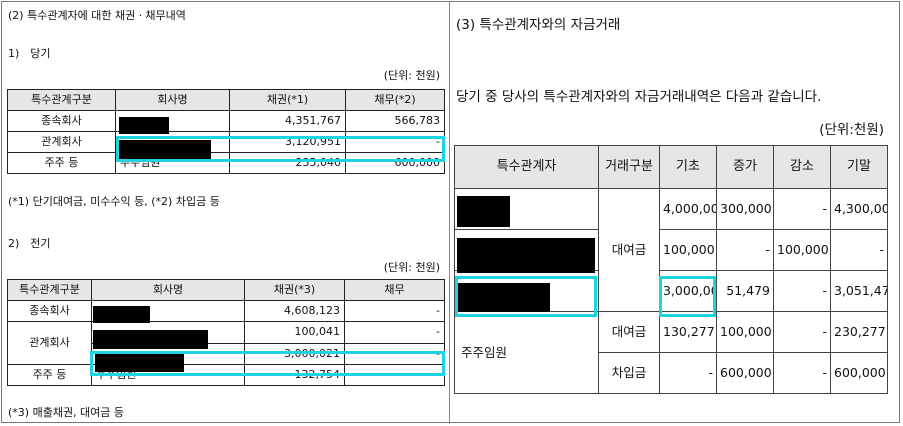 The height and width of the screenshot is (426, 903). I want to click on row-closing: -, so click(859, 250).